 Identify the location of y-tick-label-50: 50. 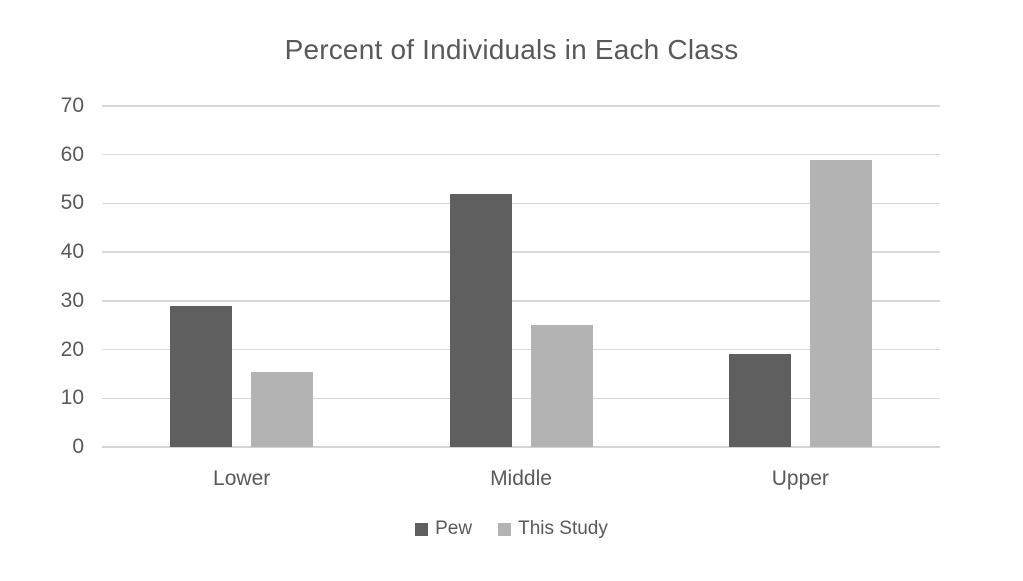
(72, 203).